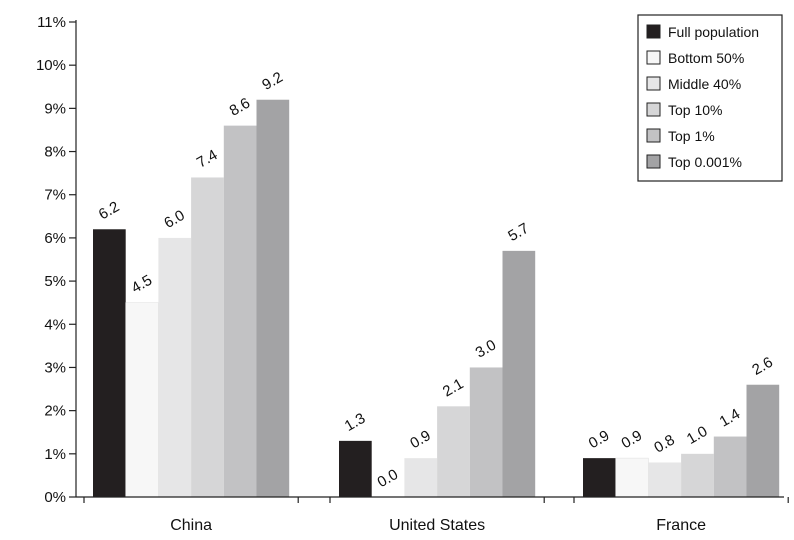  I want to click on data-label: 6.0, so click(174, 219).